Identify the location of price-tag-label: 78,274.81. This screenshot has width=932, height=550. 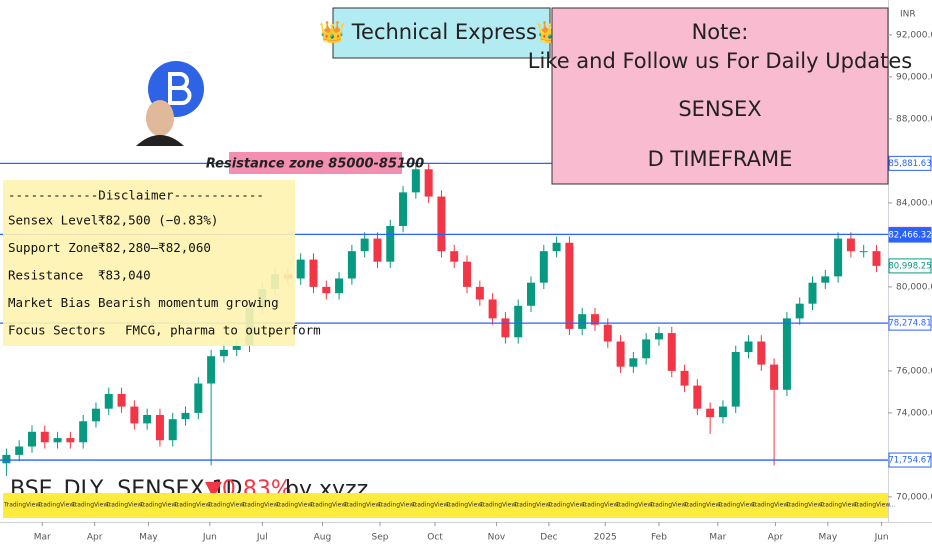
(909, 324).